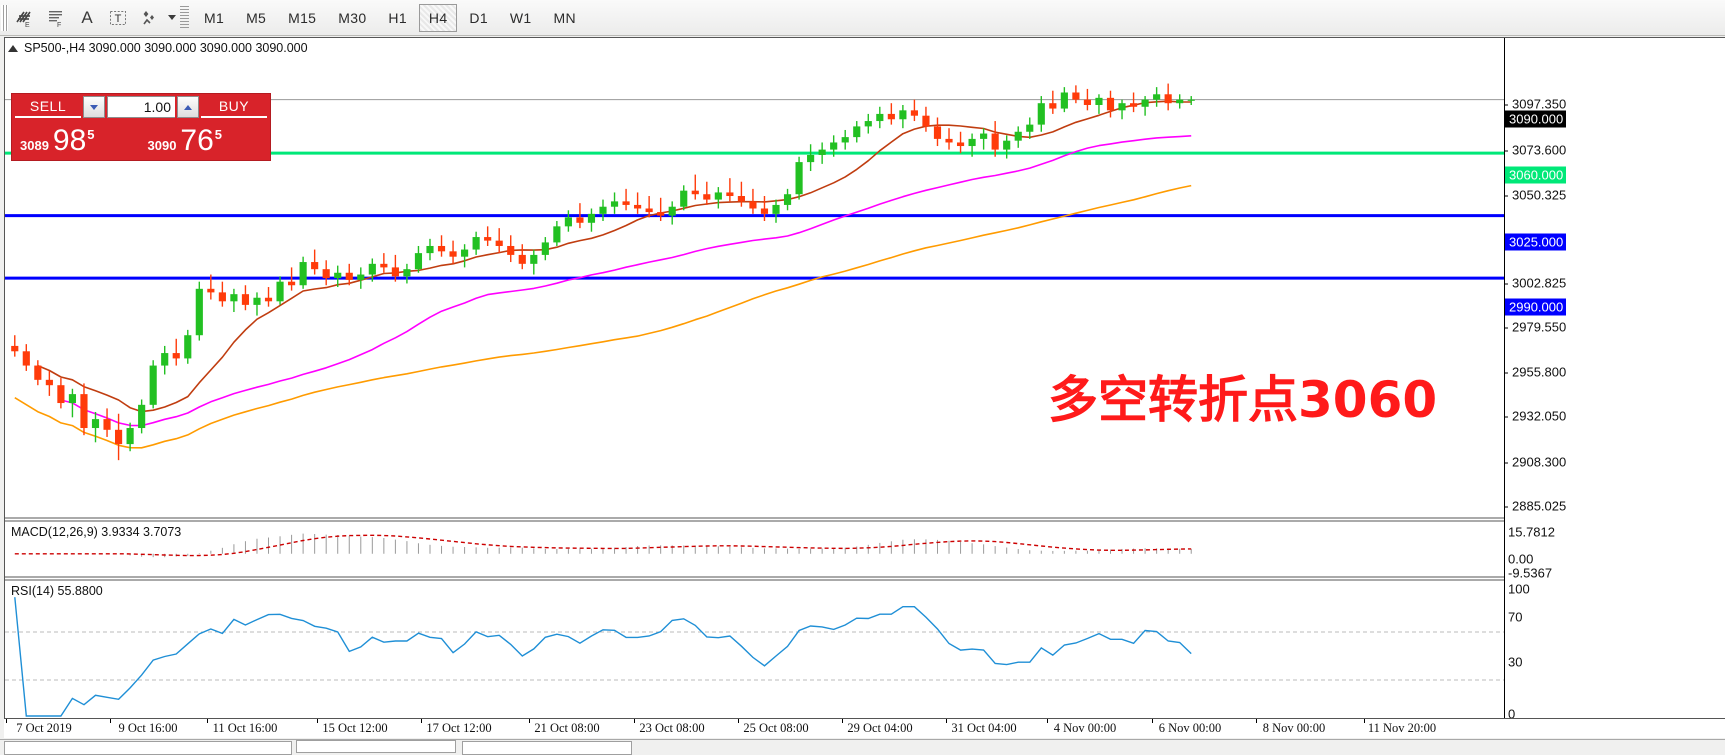  What do you see at coordinates (1085, 728) in the screenshot?
I see `date-tick: 4 Nov 00:00` at bounding box center [1085, 728].